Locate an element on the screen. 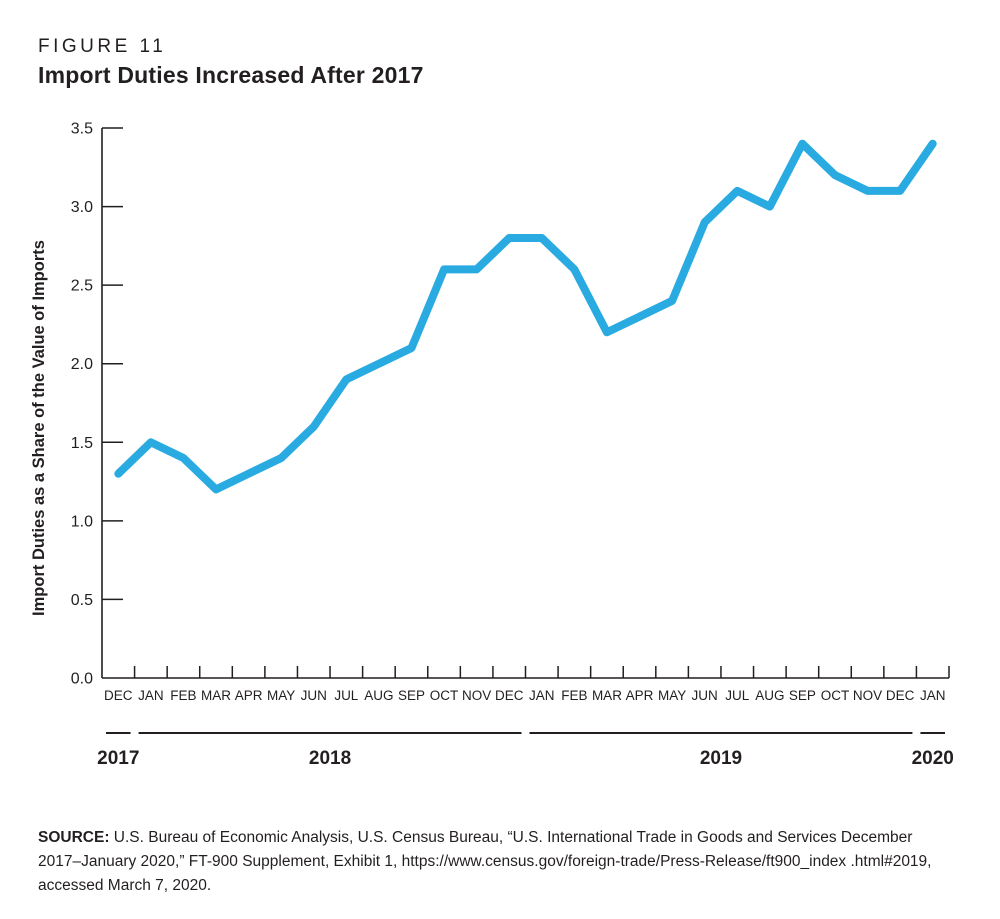 The height and width of the screenshot is (919, 1000). year-label: 2019 is located at coordinates (721, 758).